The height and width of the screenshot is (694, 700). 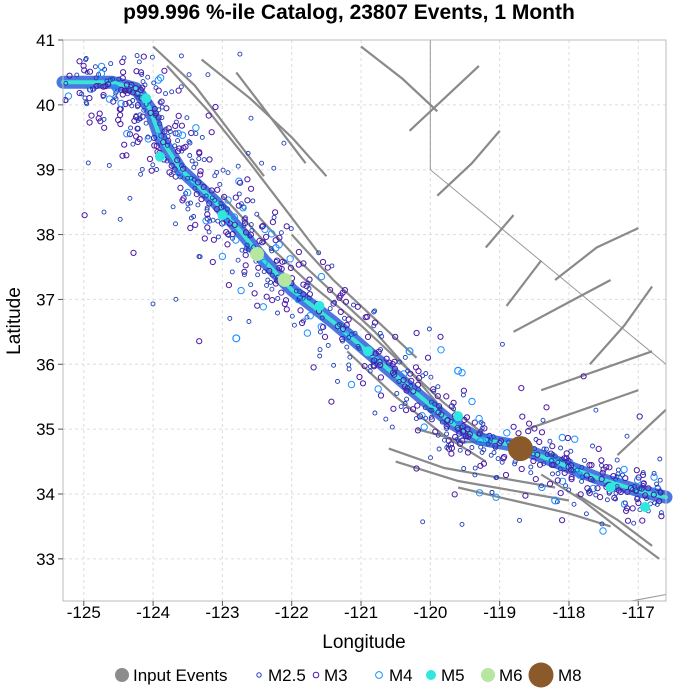 What do you see at coordinates (488, 675) in the screenshot?
I see `legend-marker-m6` at bounding box center [488, 675].